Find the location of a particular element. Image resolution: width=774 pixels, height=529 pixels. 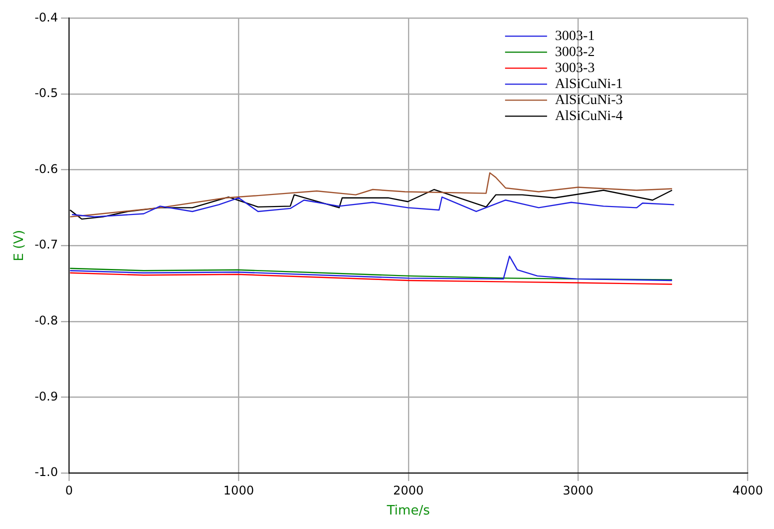

y-tick-label: -0.7 is located at coordinates (46, 245).